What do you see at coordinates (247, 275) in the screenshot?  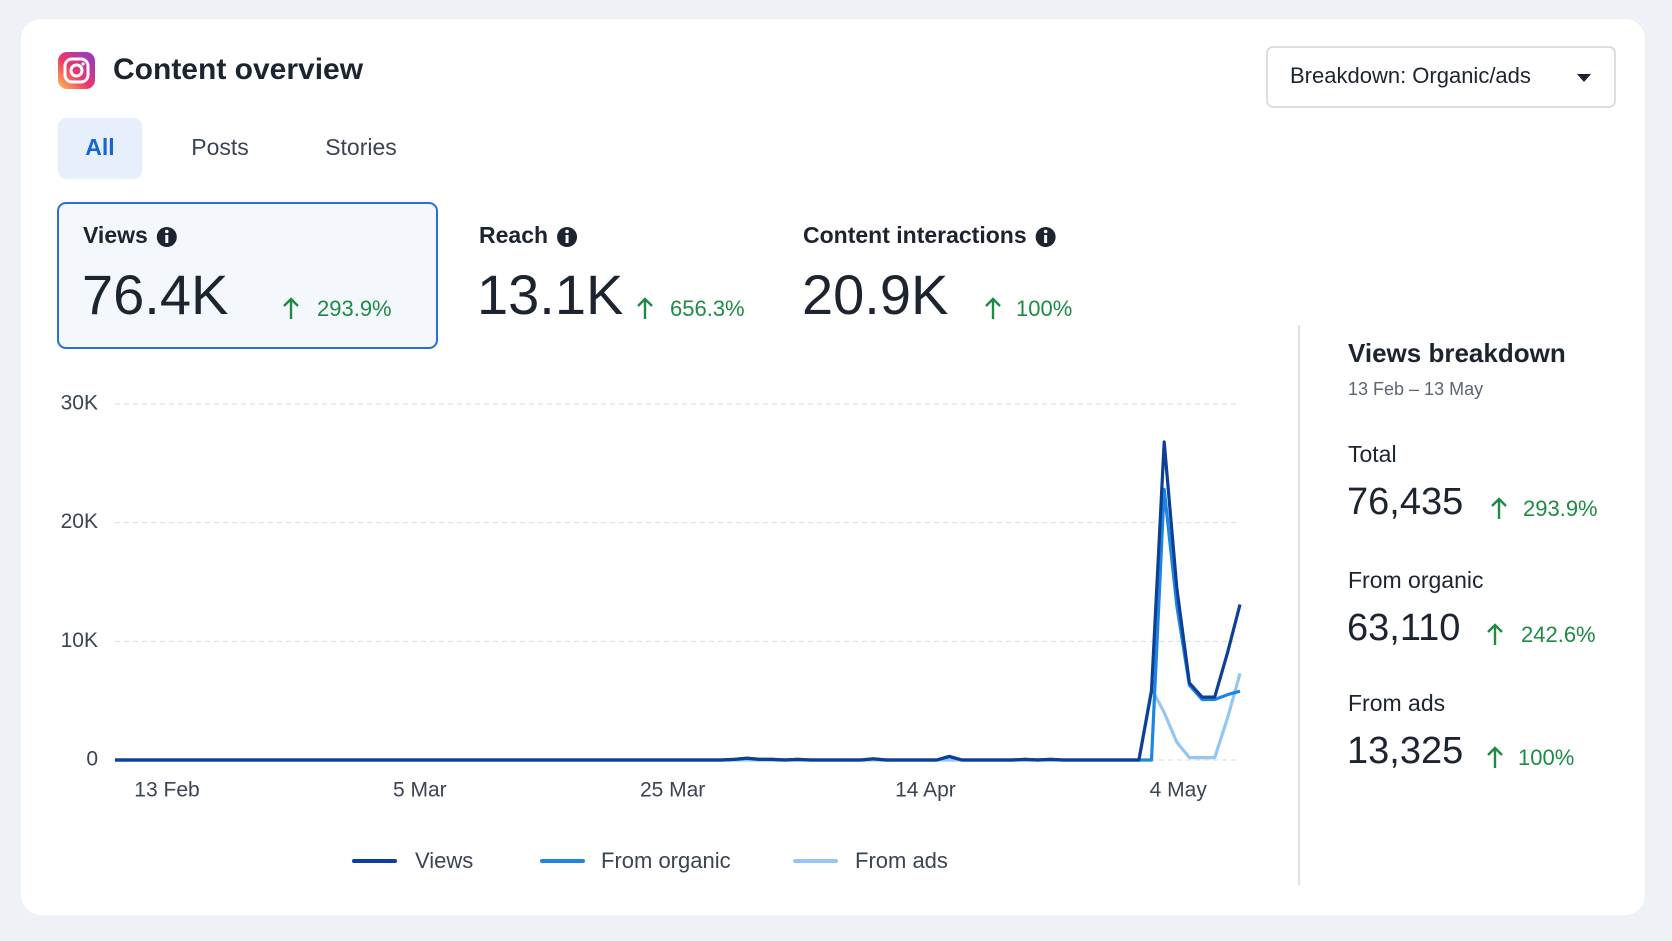 I see `metric-selected` at bounding box center [247, 275].